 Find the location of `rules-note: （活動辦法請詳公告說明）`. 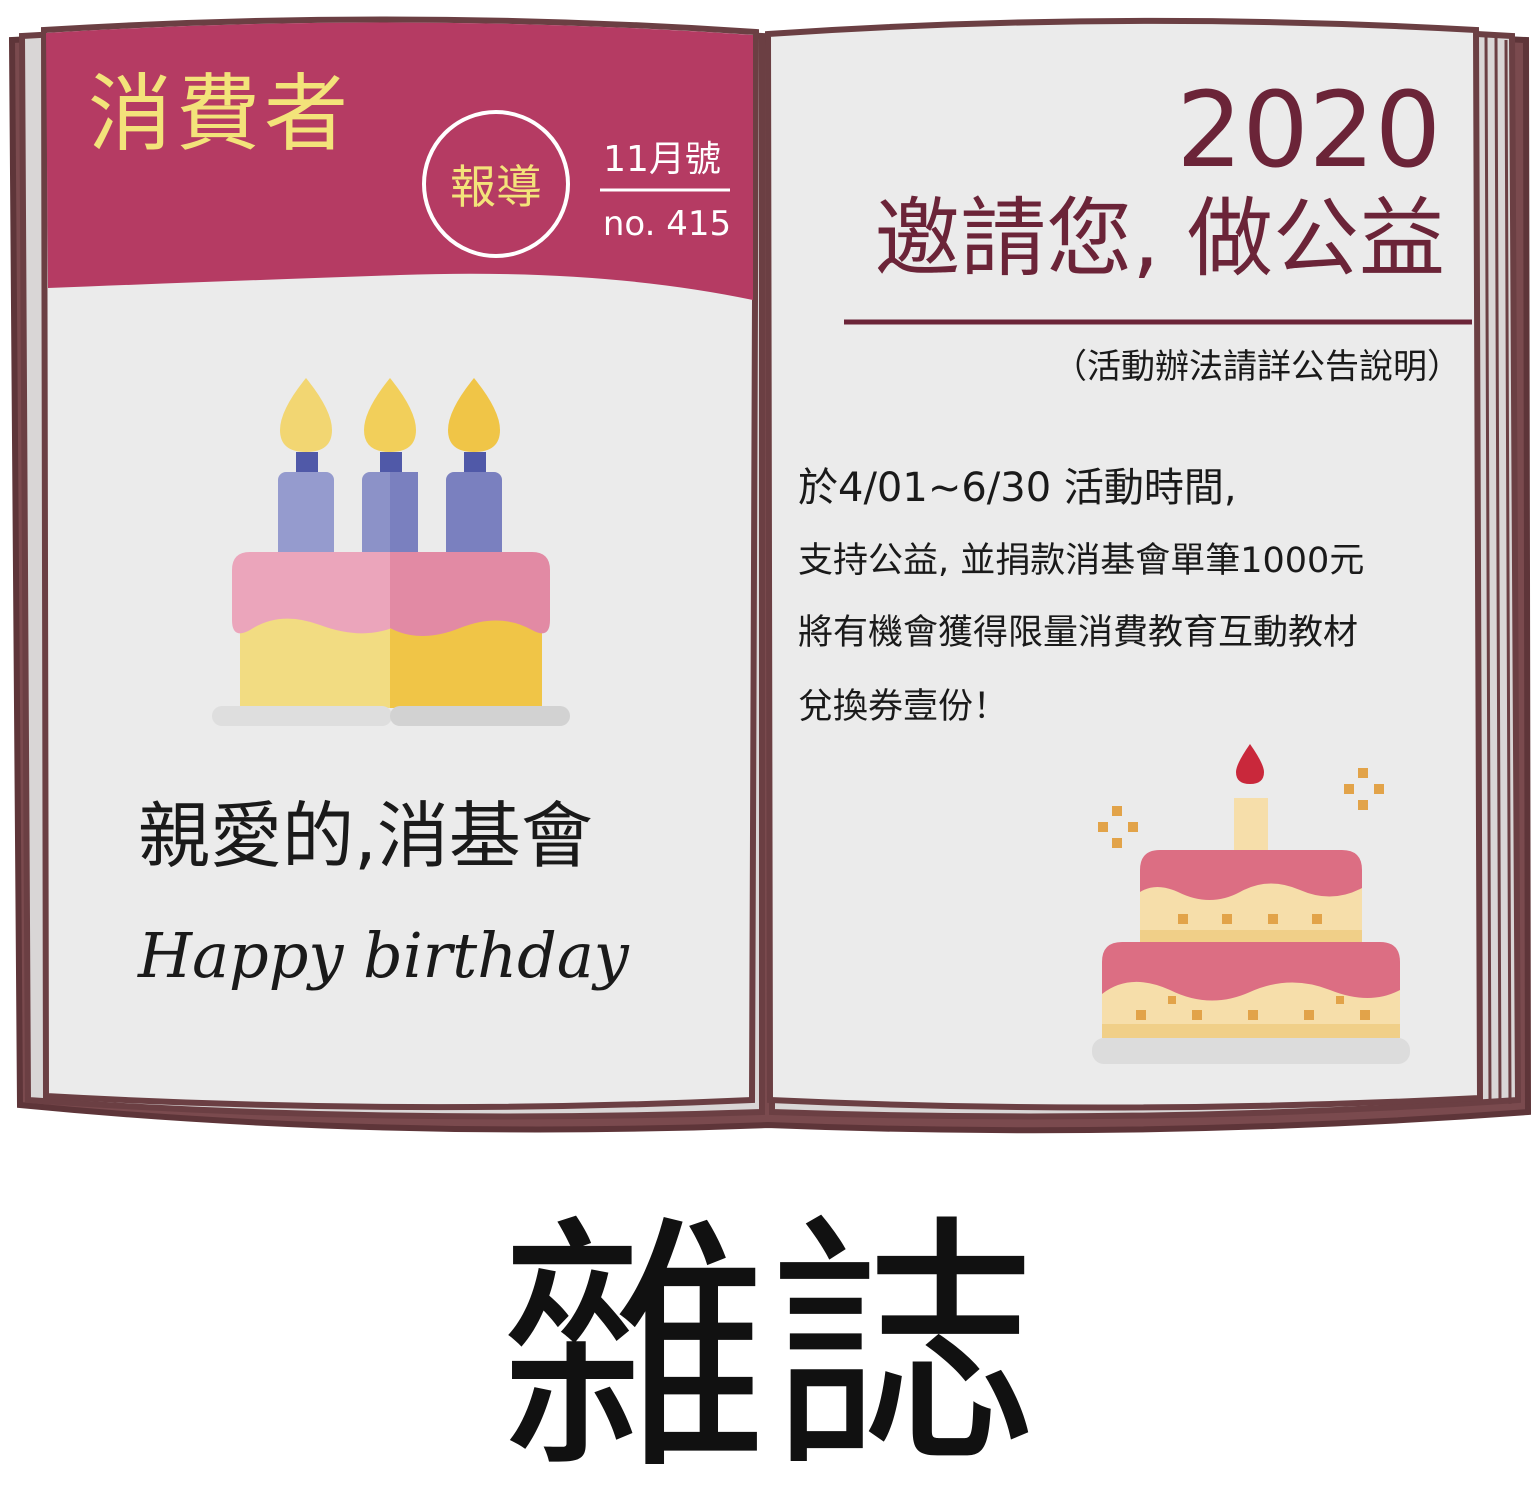

rules-note: （活動辦法請詳公告說明） is located at coordinates (1257, 367).